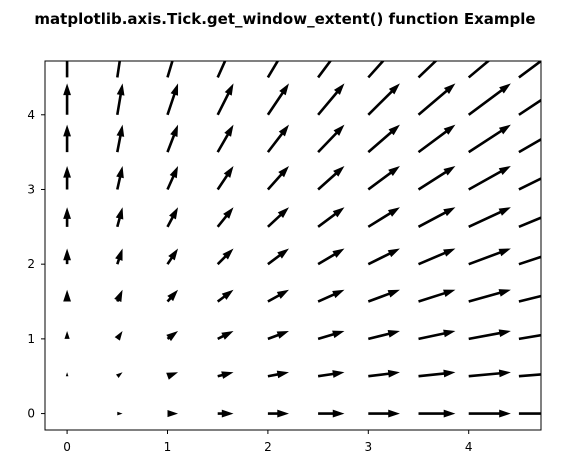 This screenshot has height=472, width=574. I want to click on x-tick-label: 1, so click(168, 447).